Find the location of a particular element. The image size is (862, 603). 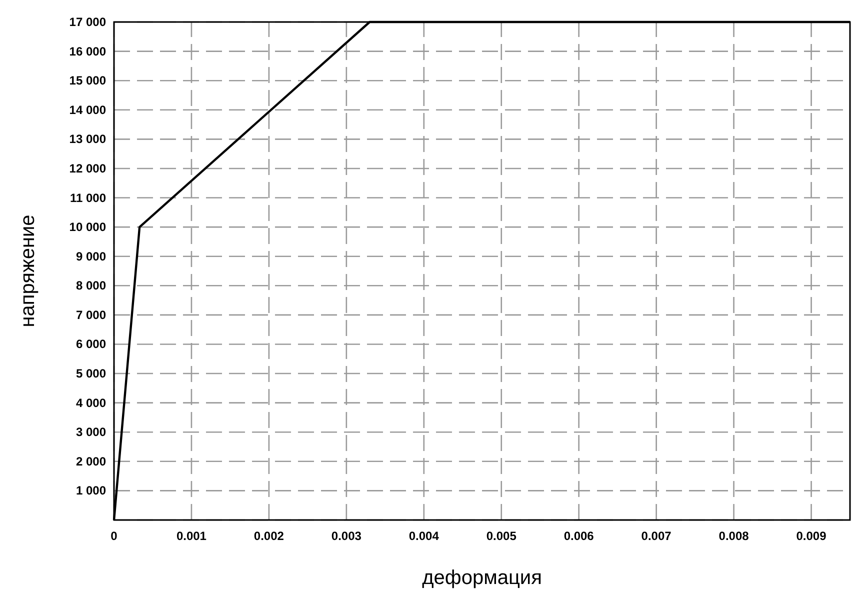

x-tick-label: 0.002 is located at coordinates (269, 536).